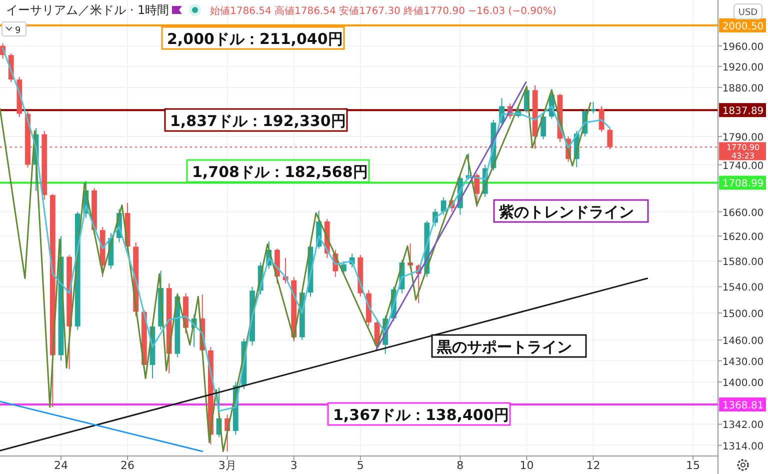 This screenshot has height=474, width=768. I want to click on text: USD, so click(748, 13).